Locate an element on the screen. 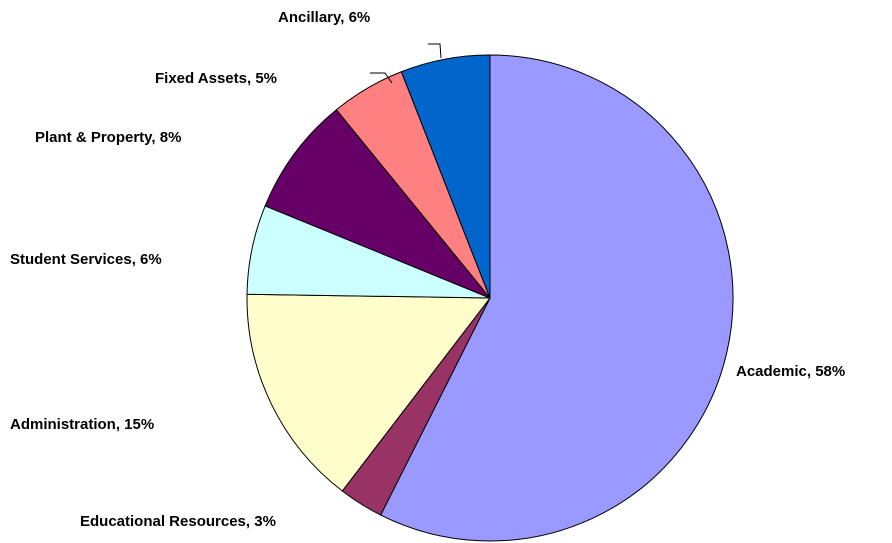 The height and width of the screenshot is (543, 892). slice-label: Fixed Assets, 5% is located at coordinates (216, 78).